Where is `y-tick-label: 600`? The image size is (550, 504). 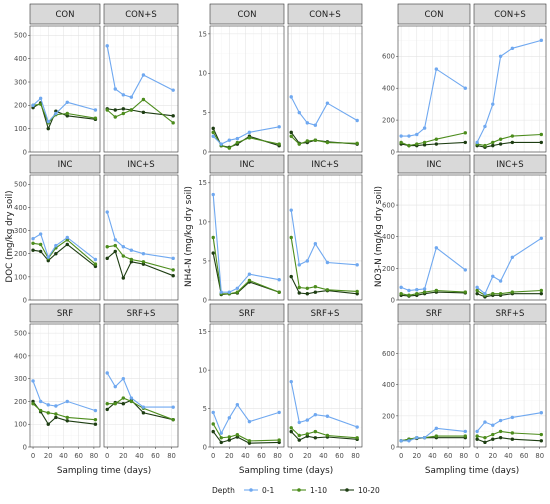 y-tick-label: 600 is located at coordinates (388, 205).